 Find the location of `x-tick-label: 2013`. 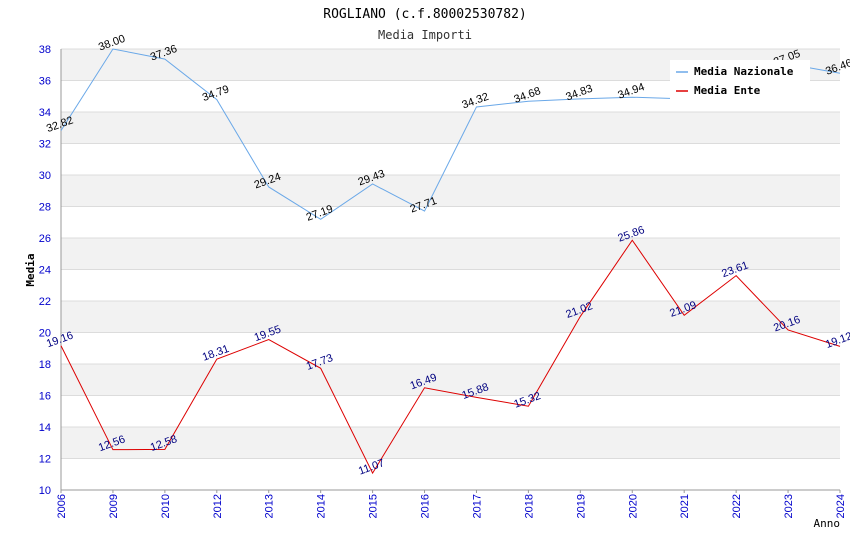

x-tick-label: 2013 is located at coordinates (270, 506).